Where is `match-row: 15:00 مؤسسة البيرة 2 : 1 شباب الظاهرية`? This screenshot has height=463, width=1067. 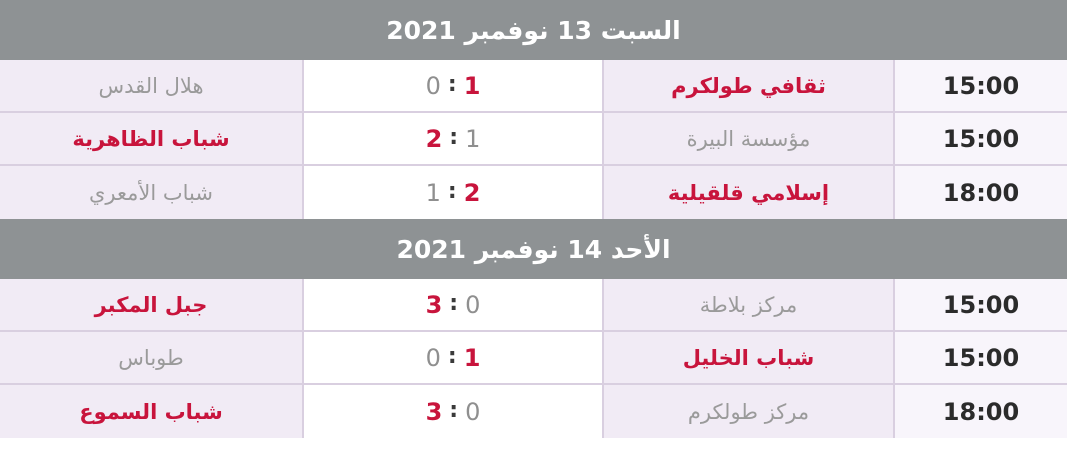
match-row: 15:00 مؤسسة البيرة 2 : 1 شباب الظاهرية is located at coordinates (533, 139).